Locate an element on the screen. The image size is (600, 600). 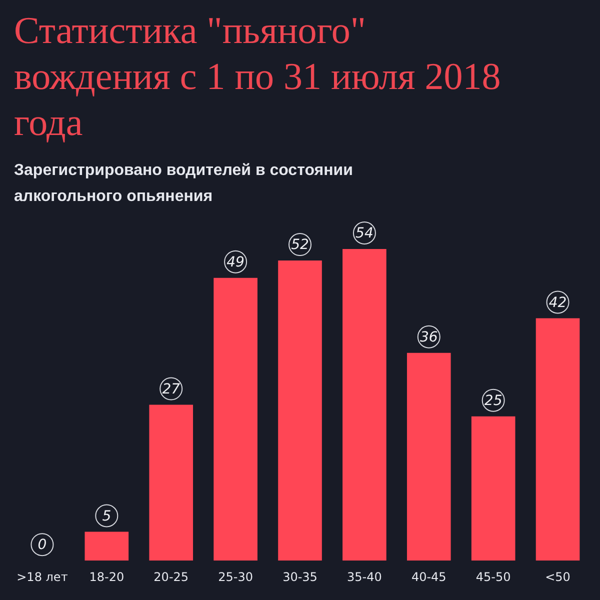
x-tick-label: 35-40 is located at coordinates (364, 577).